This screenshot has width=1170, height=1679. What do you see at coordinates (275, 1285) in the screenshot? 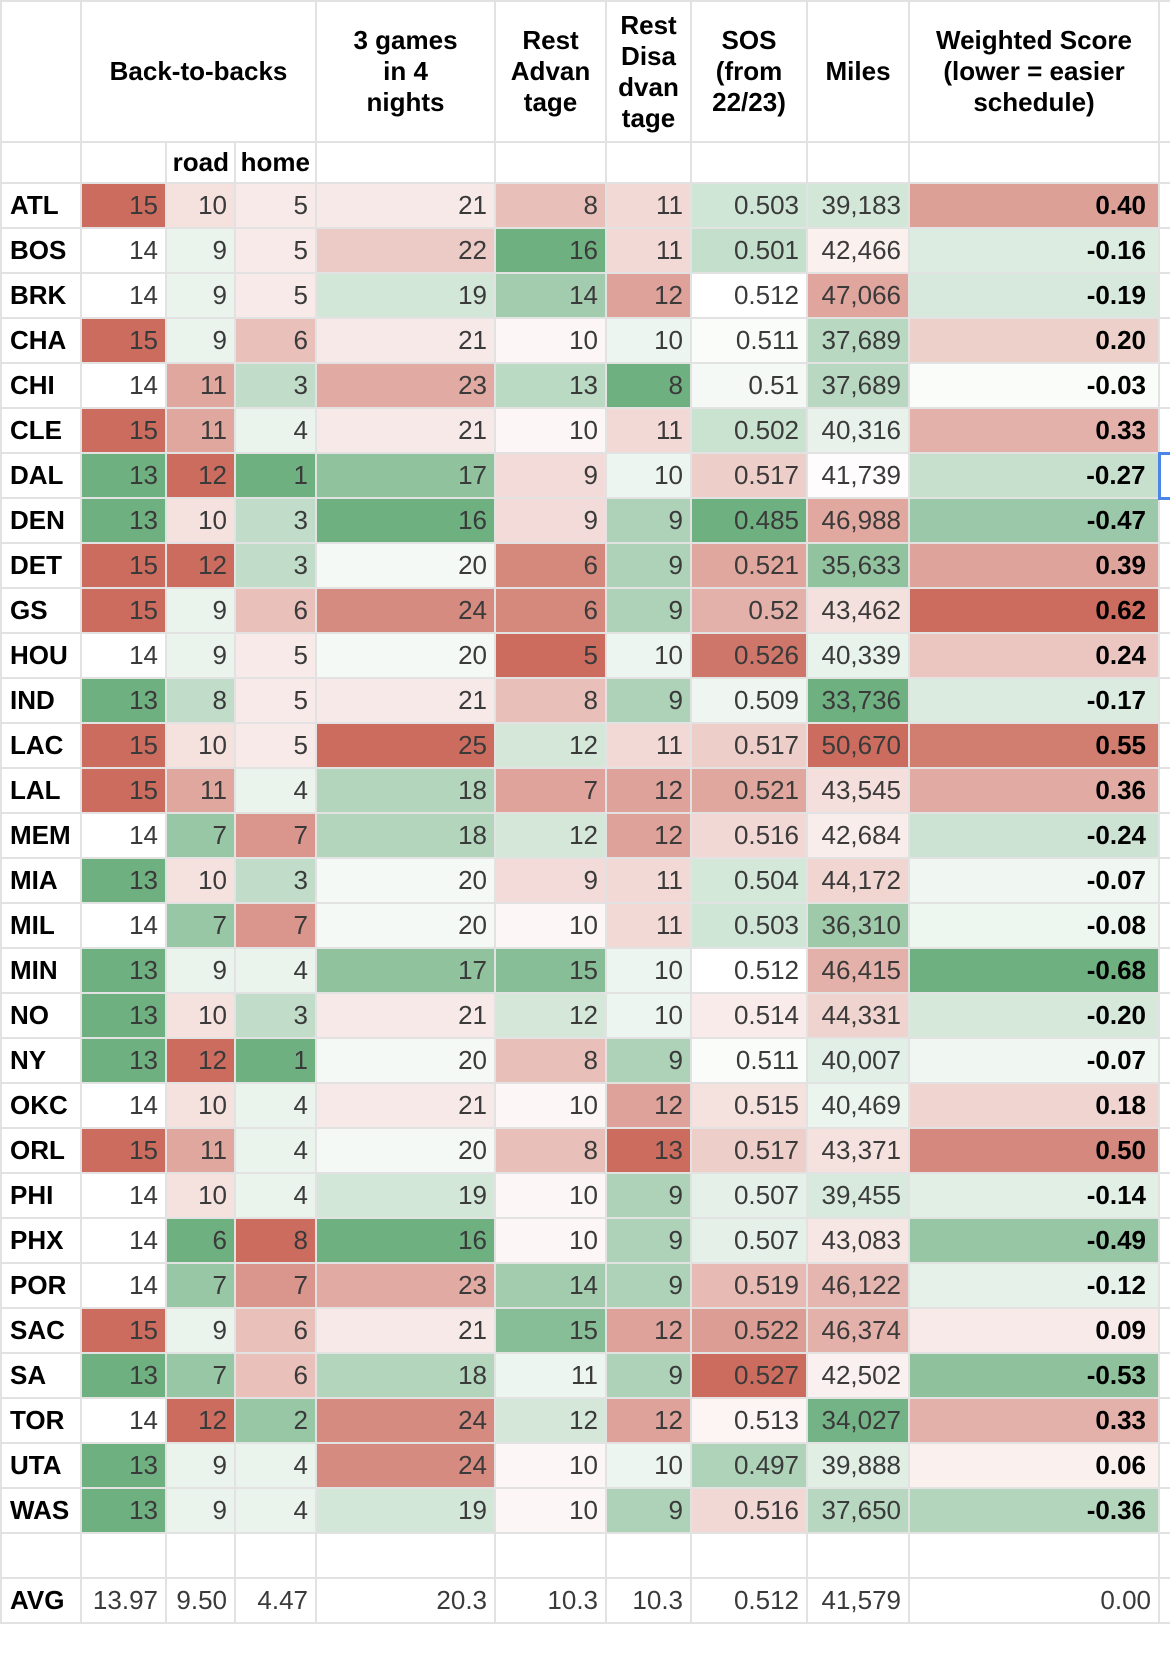
I see `cell-POR-home: 7` at bounding box center [275, 1285].